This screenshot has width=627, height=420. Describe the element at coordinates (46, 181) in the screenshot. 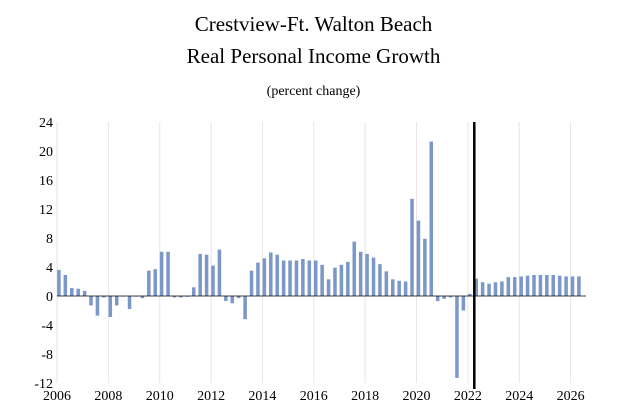

I see `y-tick-label-16: 16` at that location.